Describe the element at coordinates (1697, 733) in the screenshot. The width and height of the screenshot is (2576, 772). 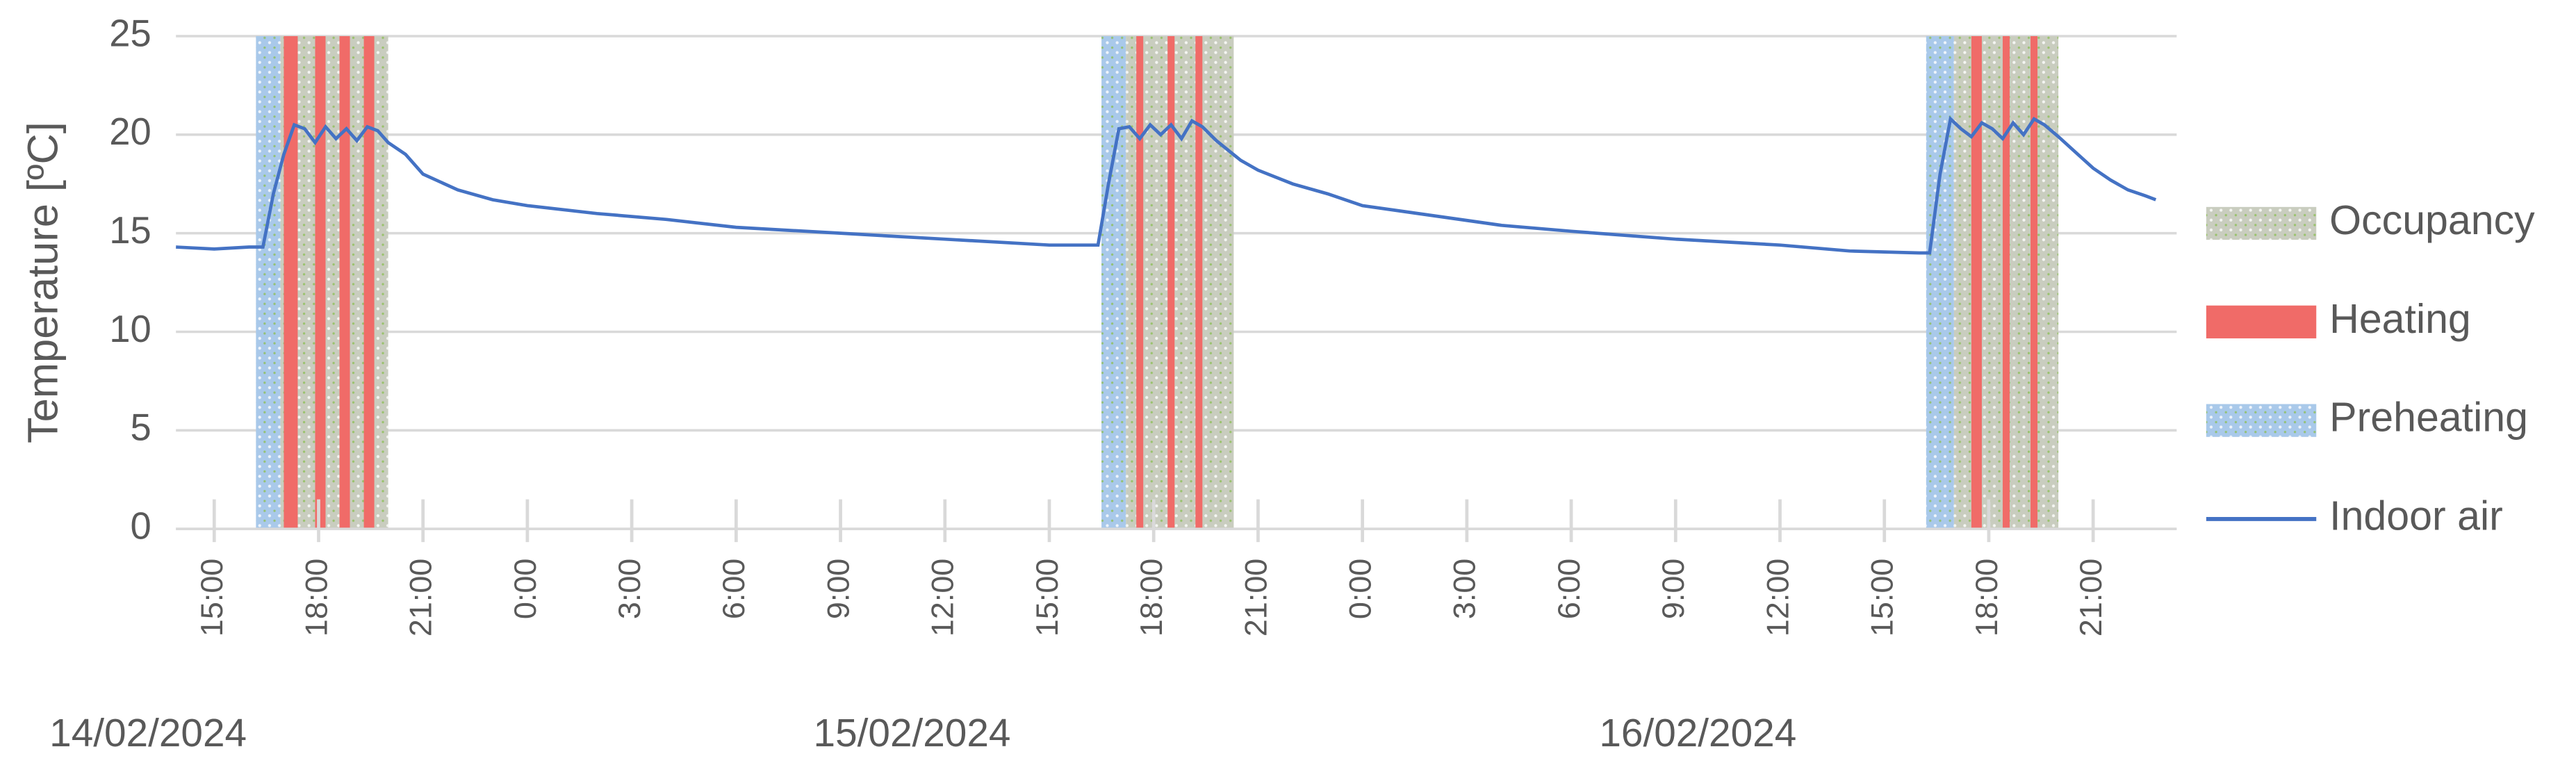
I see `date-label: 16/02/2024` at that location.